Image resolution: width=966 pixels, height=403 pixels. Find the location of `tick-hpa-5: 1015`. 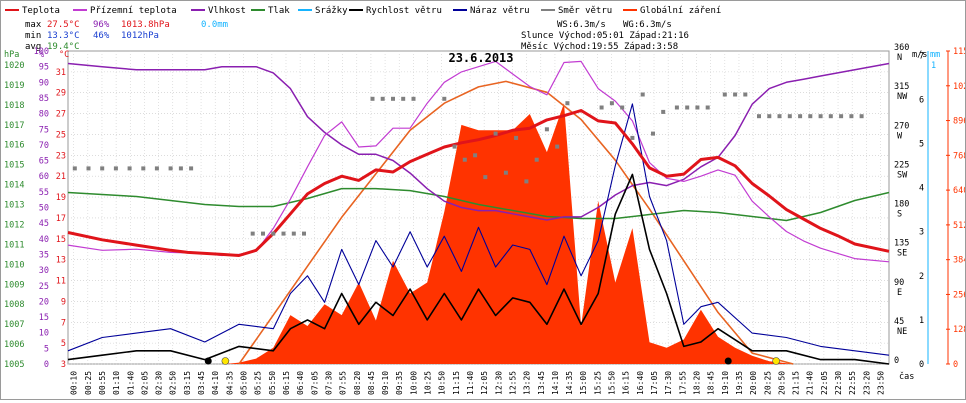

tick-hpa-5: 1015 is located at coordinates (14, 166).